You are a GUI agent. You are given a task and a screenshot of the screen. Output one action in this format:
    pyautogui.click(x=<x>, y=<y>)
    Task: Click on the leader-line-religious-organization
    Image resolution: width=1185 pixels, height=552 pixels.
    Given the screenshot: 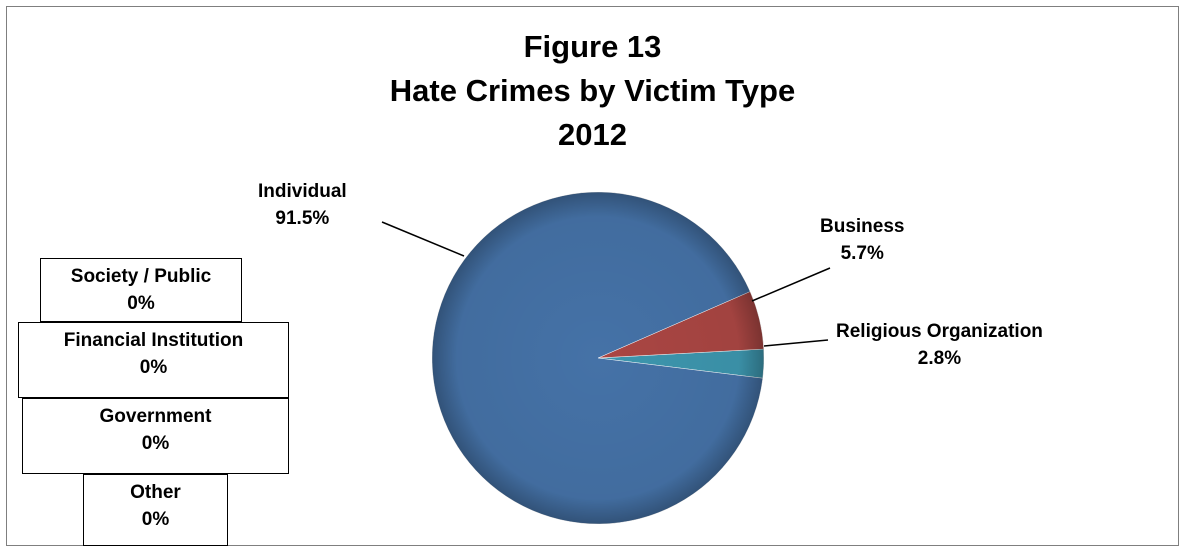 What is the action you would take?
    pyautogui.click(x=796, y=343)
    